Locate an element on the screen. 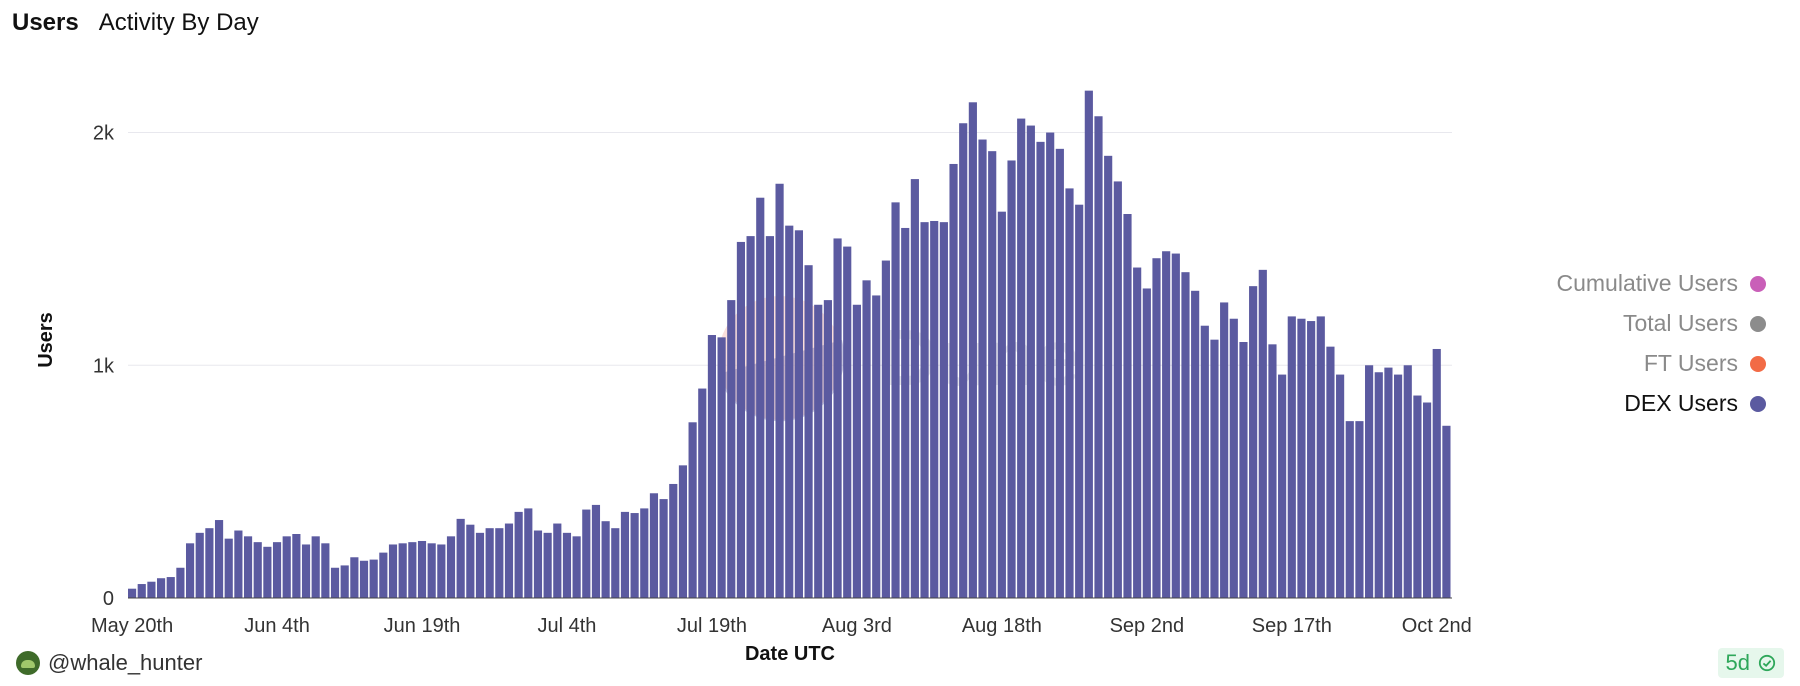 This screenshot has width=1800, height=686. legend-item-dex-users: DEX Users is located at coordinates (1695, 403).